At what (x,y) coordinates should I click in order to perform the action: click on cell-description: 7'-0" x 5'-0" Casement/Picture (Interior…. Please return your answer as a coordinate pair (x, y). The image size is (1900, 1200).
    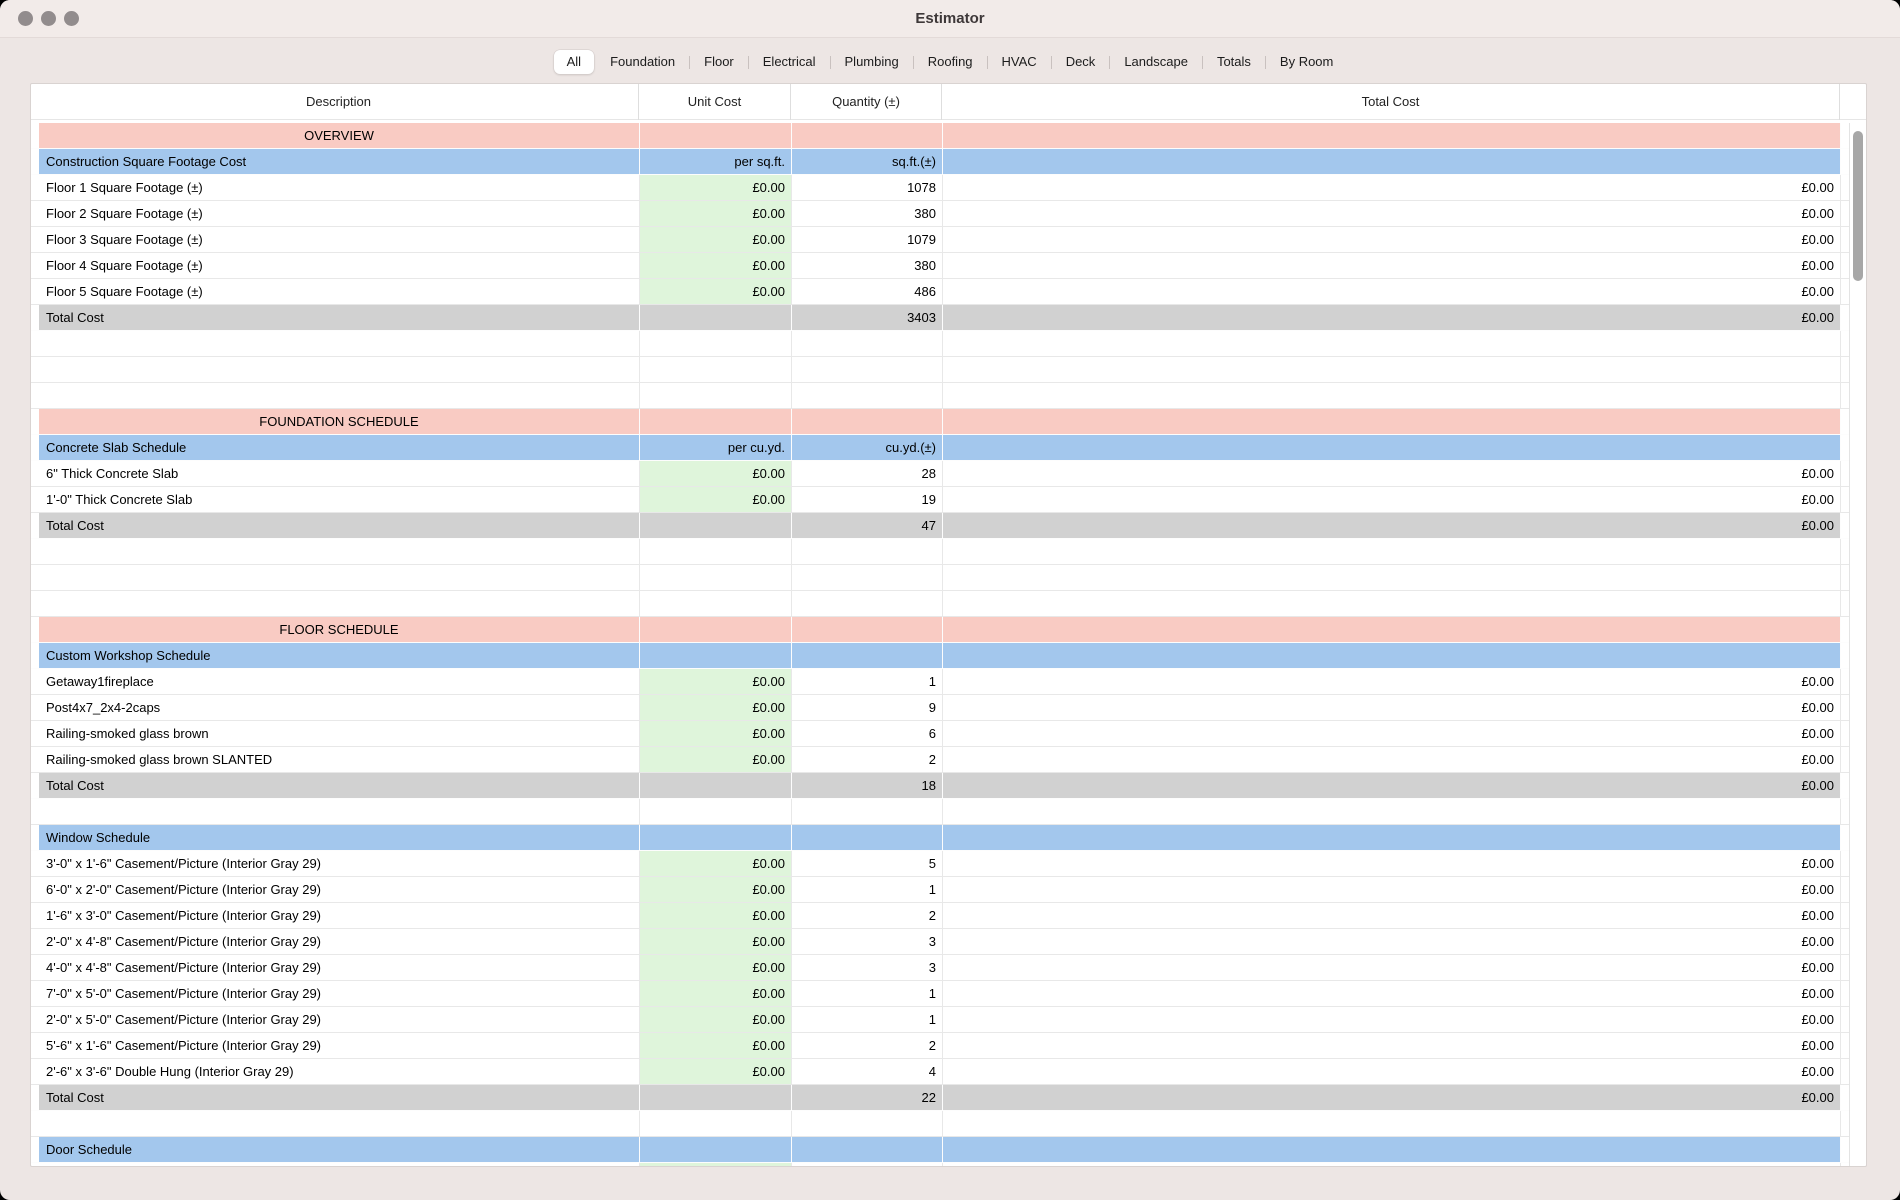
    Looking at the image, I should click on (184, 993).